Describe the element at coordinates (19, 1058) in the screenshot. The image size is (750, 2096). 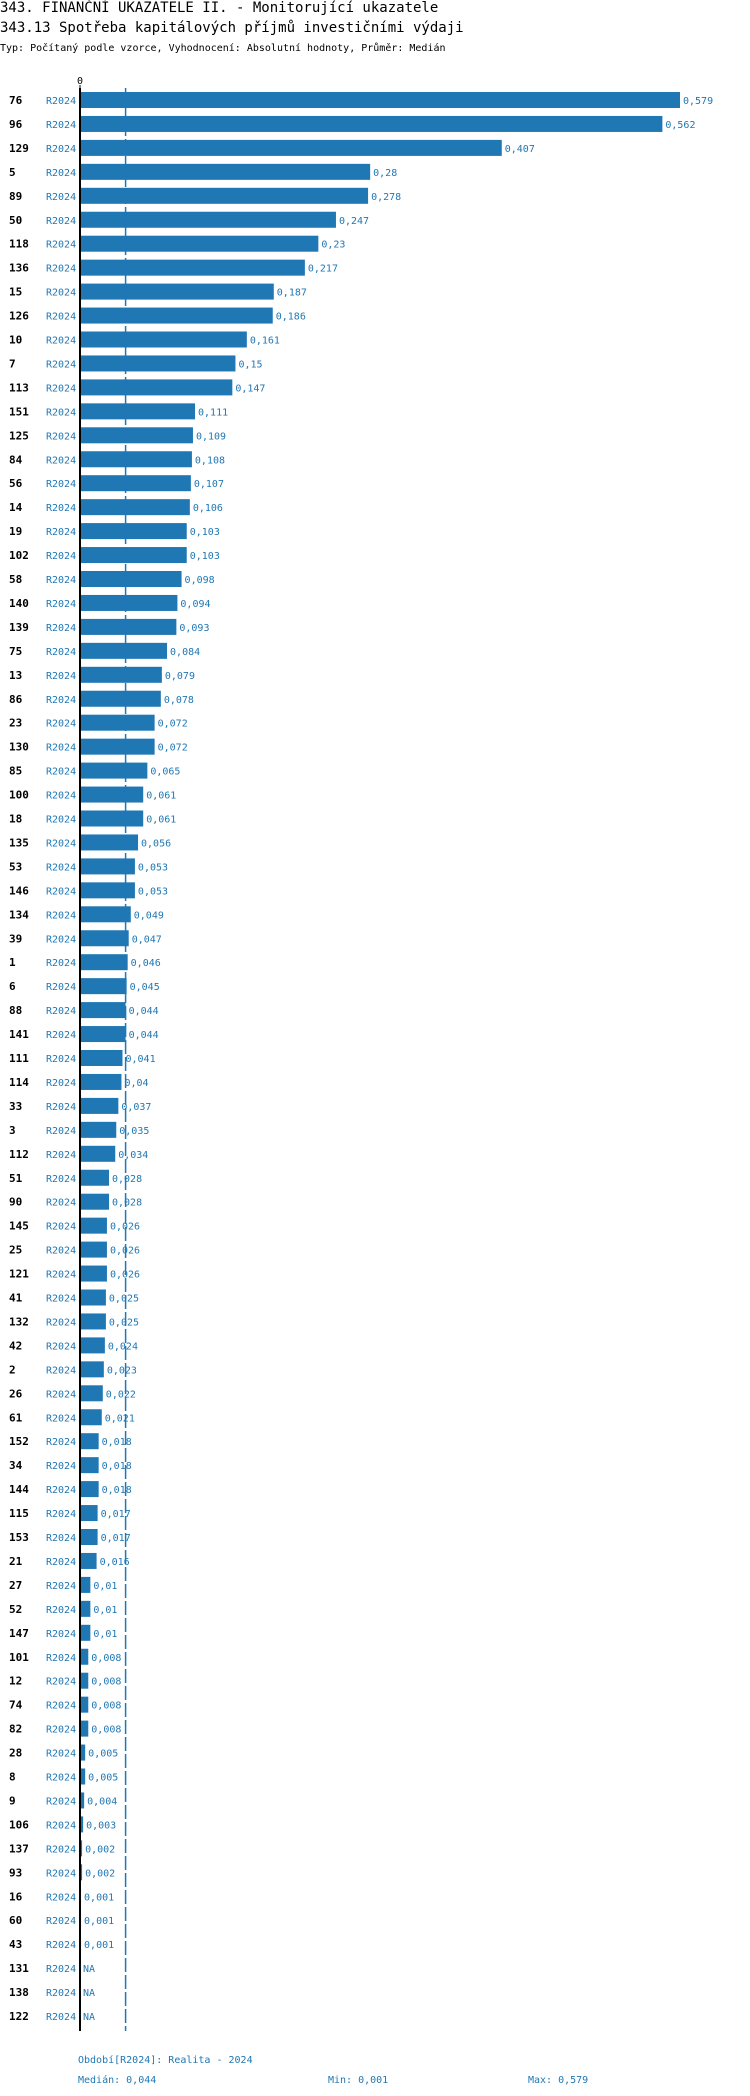
I see `category-label: 111` at that location.